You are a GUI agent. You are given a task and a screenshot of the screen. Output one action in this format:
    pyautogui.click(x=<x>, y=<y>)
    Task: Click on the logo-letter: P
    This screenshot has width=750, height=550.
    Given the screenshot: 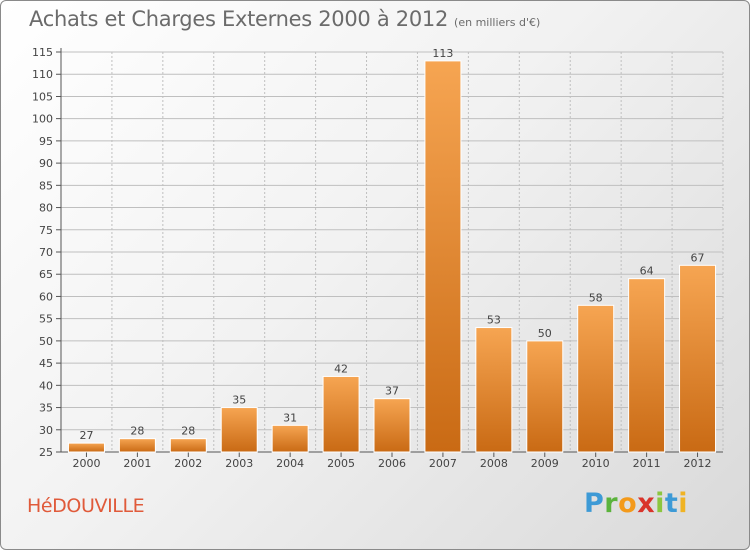 What is the action you would take?
    pyautogui.click(x=594, y=503)
    